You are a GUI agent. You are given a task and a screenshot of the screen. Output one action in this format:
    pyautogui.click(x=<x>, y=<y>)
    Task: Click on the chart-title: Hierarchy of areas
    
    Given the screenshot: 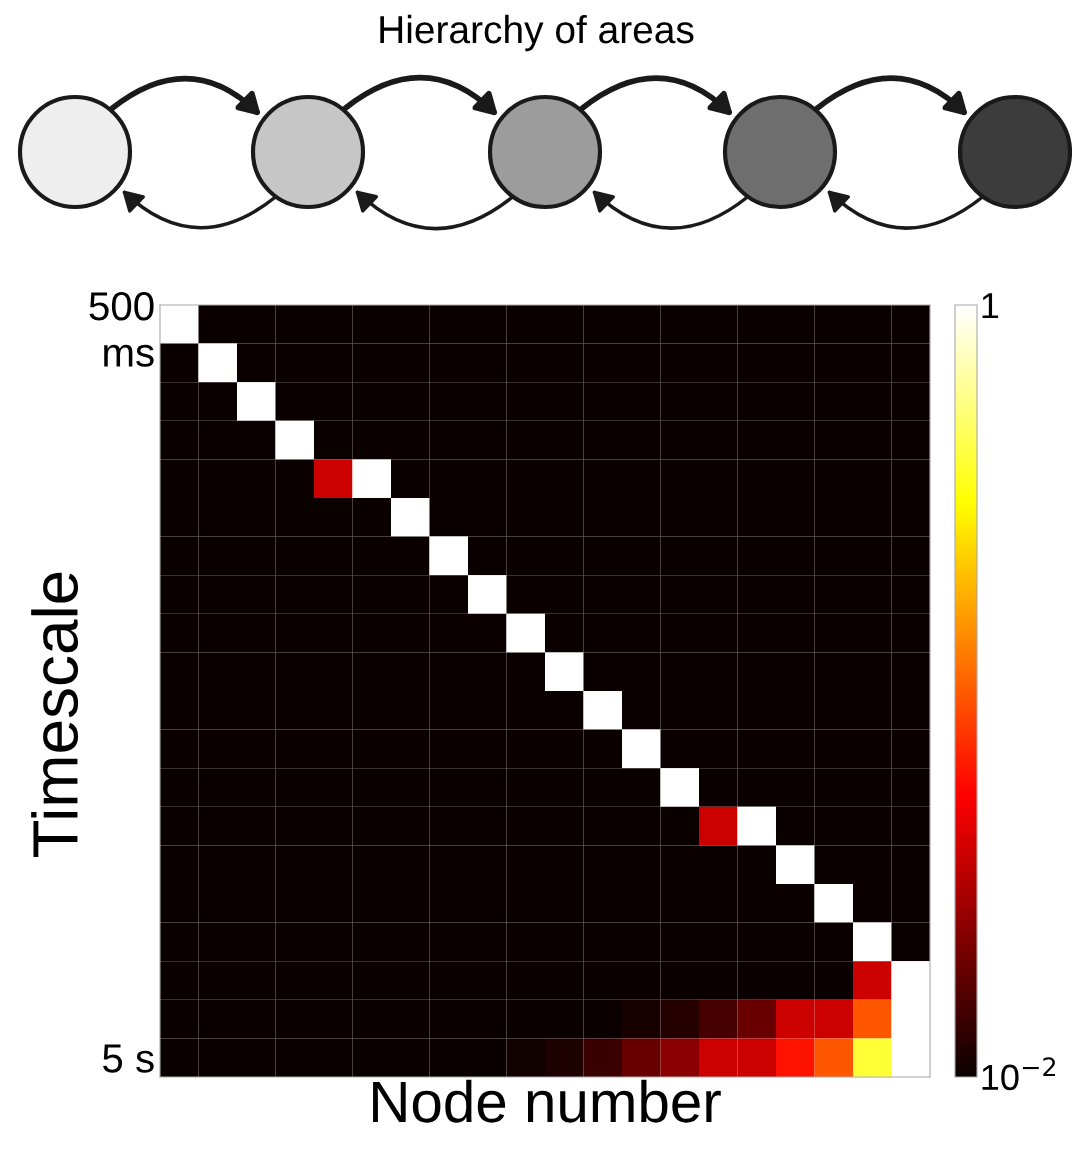 What is the action you would take?
    pyautogui.click(x=537, y=33)
    